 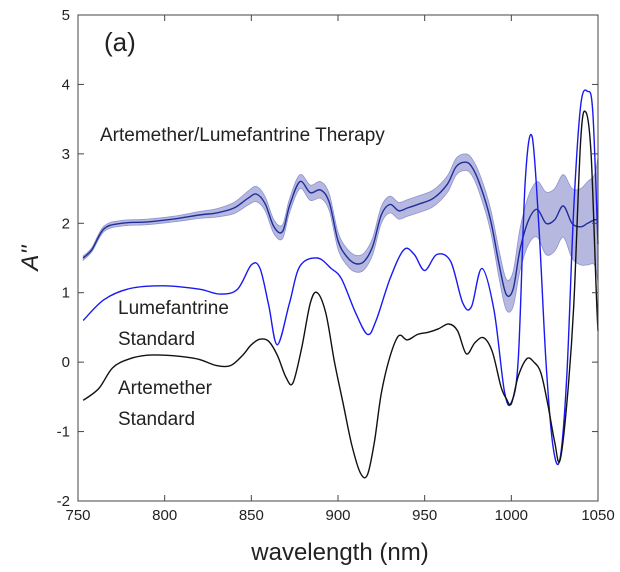 What do you see at coordinates (173, 308) in the screenshot?
I see `annotation-lumefantrine-line1: Lumefantrine` at bounding box center [173, 308].